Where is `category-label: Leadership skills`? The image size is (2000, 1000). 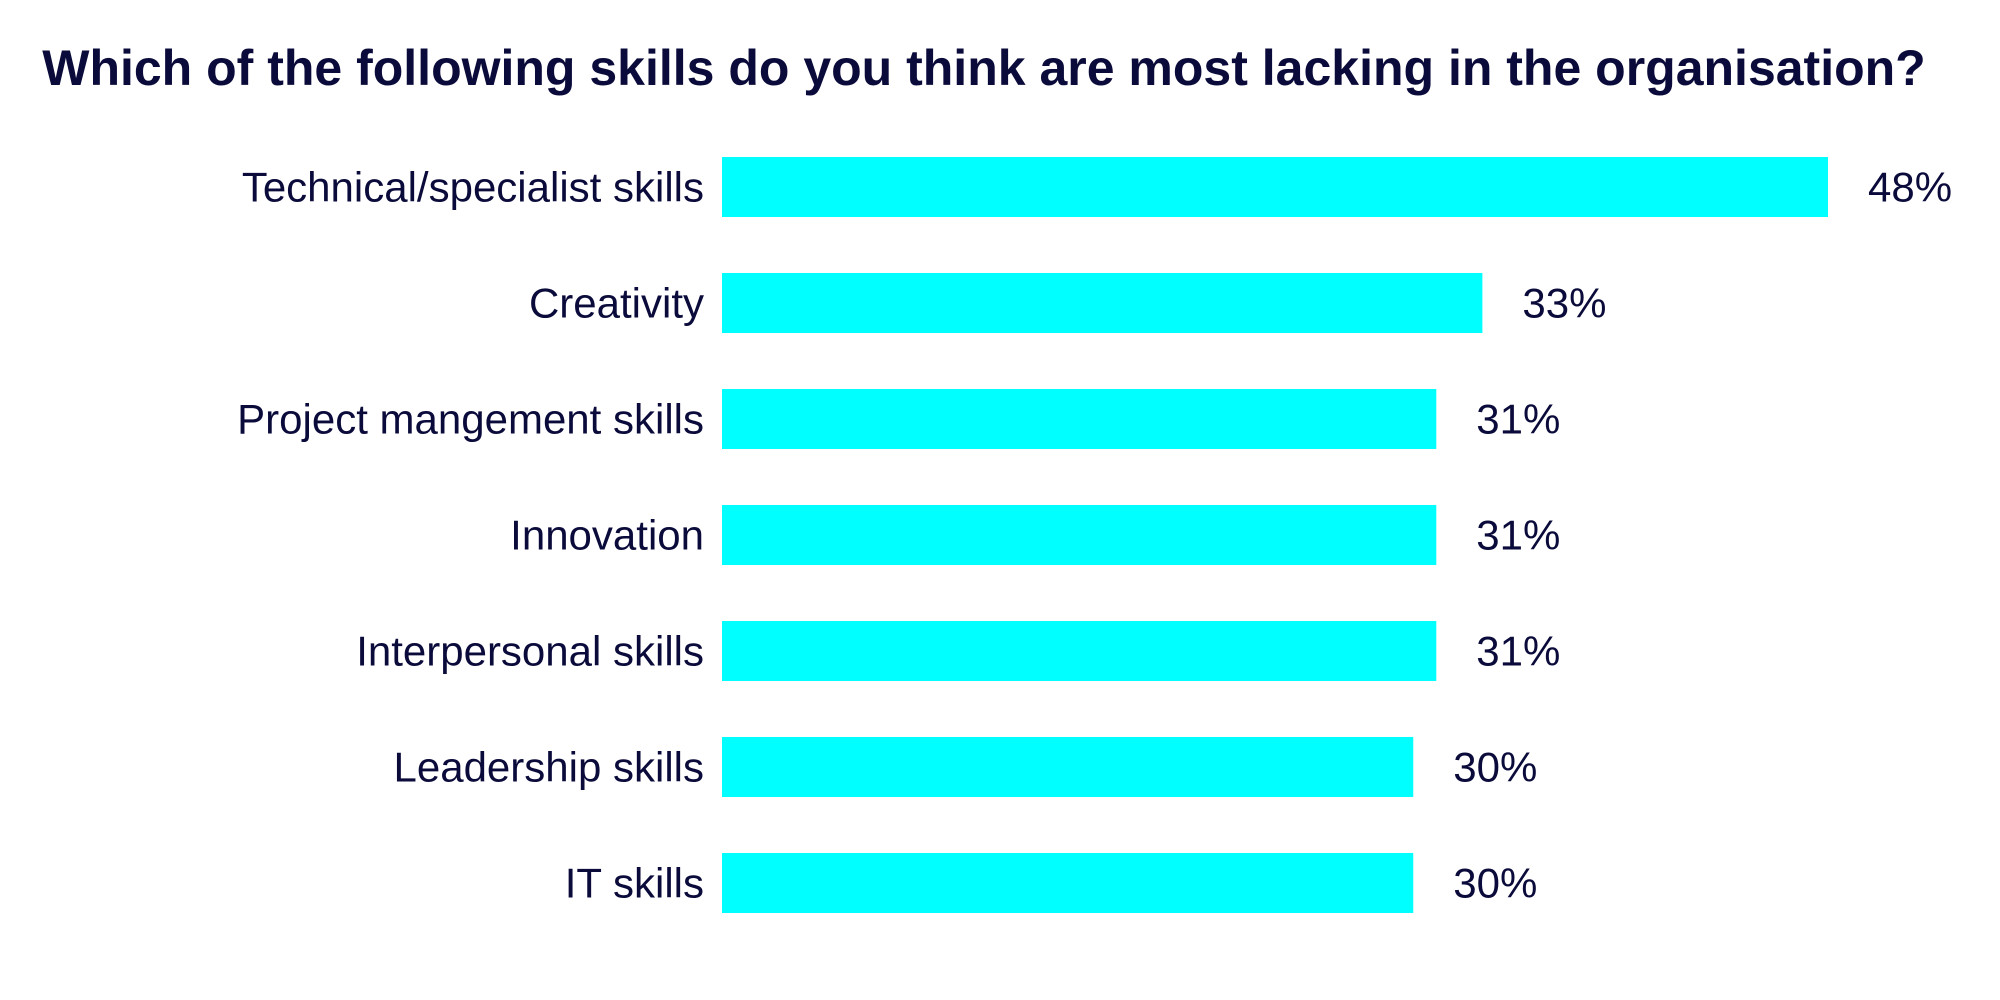
category-label: Leadership skills is located at coordinates (549, 767).